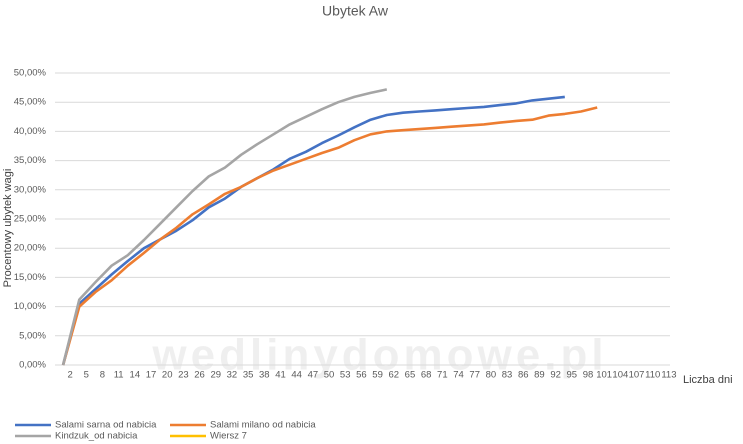  What do you see at coordinates (426, 375) in the screenshot?
I see `x-tick-label: 68` at bounding box center [426, 375].